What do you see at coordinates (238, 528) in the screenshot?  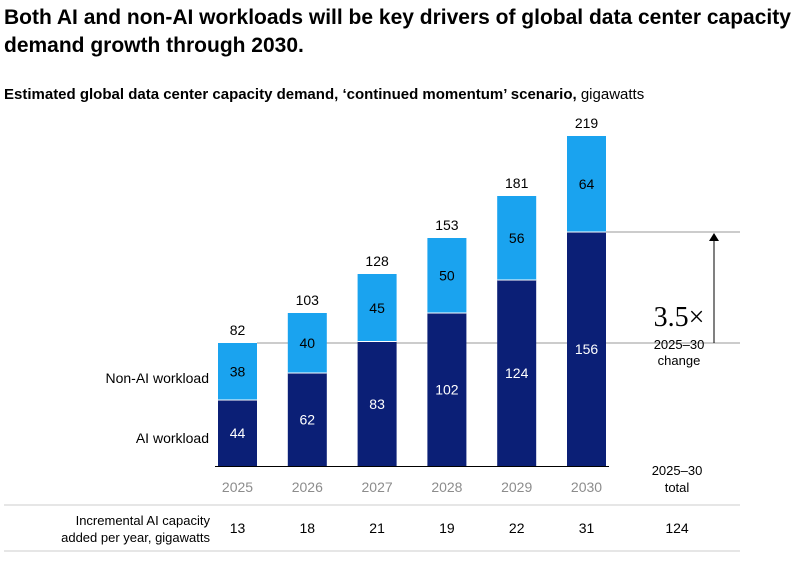 I see `incremental-value-2025: 13` at bounding box center [238, 528].